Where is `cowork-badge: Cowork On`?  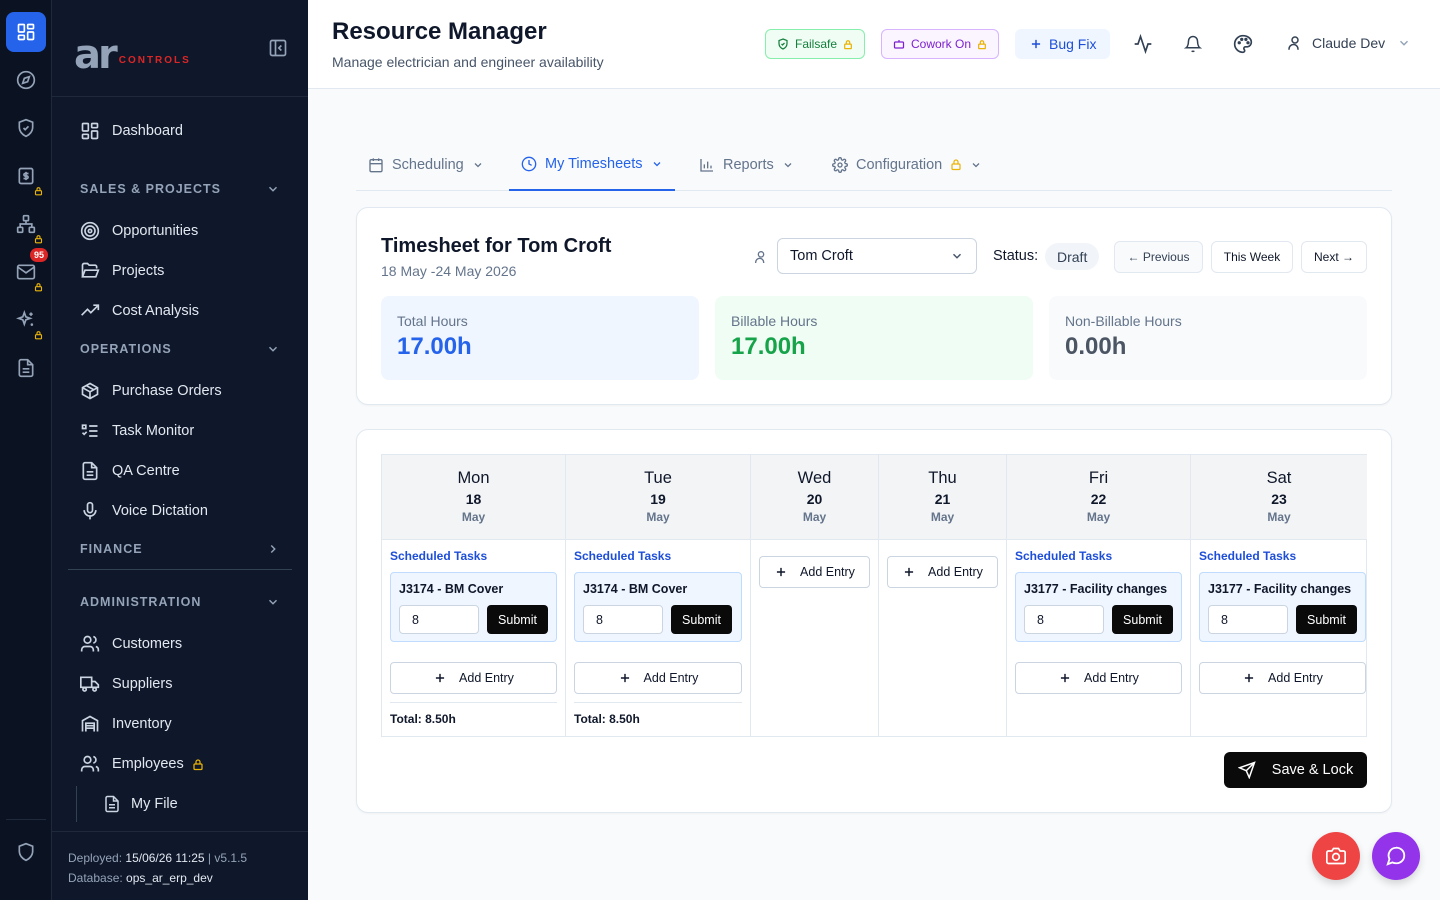
cowork-badge: Cowork On is located at coordinates (940, 44).